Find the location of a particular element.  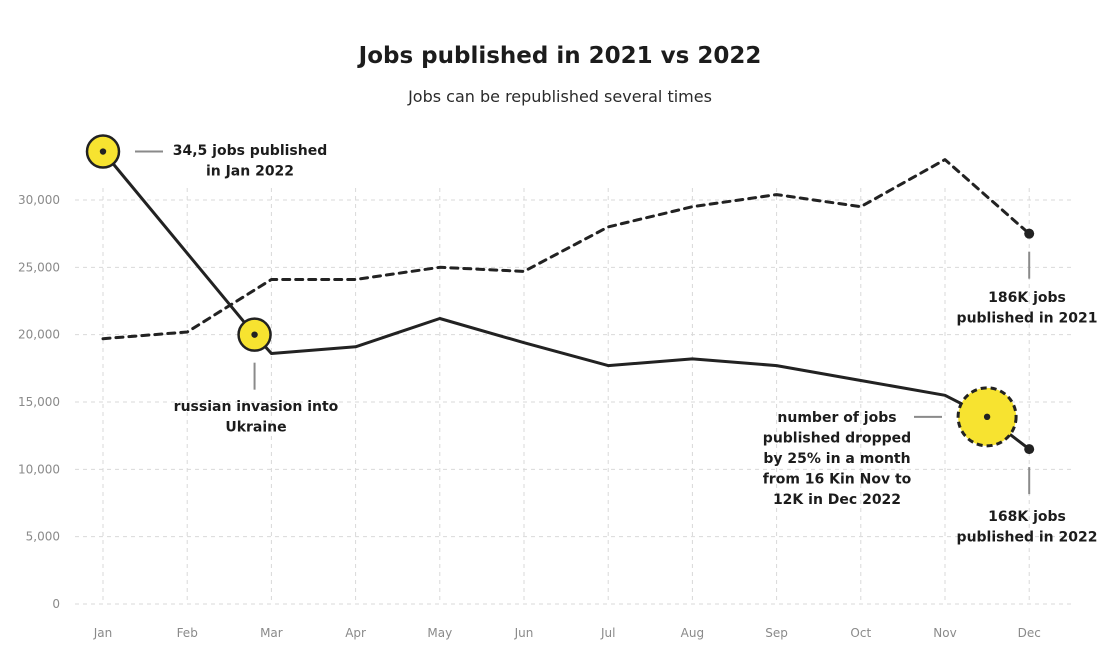

end-2022-annotation-line: published in 2022 is located at coordinates (1027, 538).